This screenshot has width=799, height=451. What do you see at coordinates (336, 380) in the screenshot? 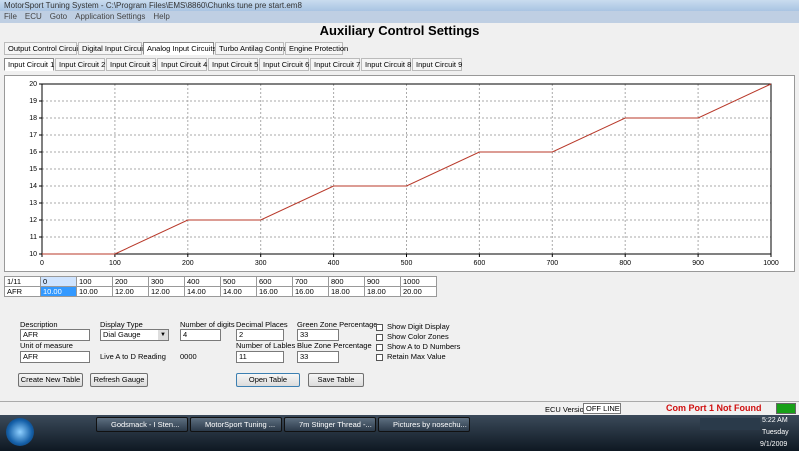
I see `button: Save Table` at bounding box center [336, 380].